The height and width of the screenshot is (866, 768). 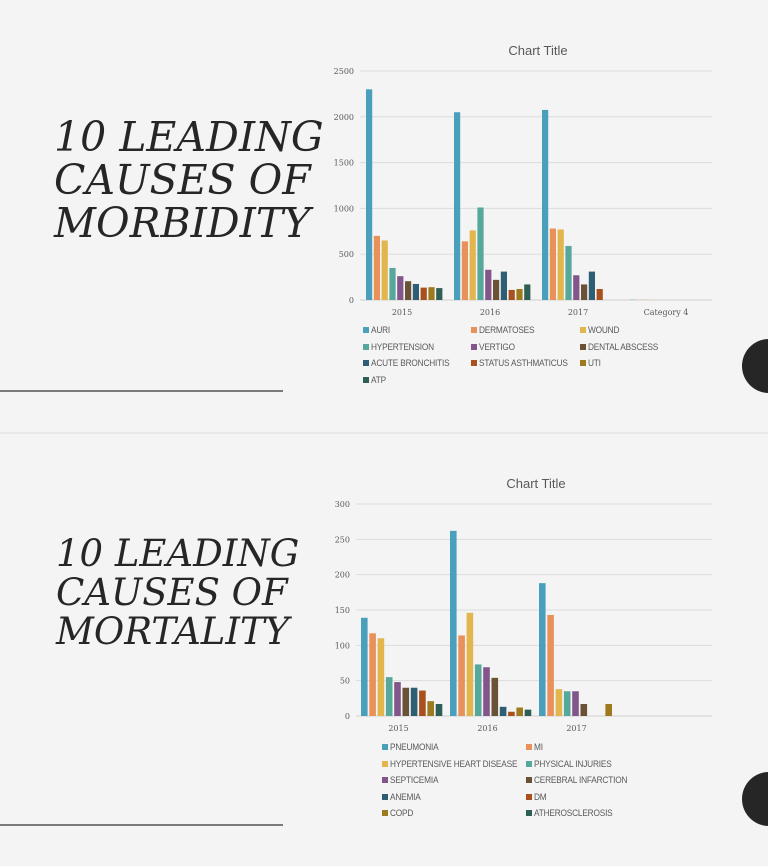 I want to click on legend-item: ATP, so click(x=375, y=380).